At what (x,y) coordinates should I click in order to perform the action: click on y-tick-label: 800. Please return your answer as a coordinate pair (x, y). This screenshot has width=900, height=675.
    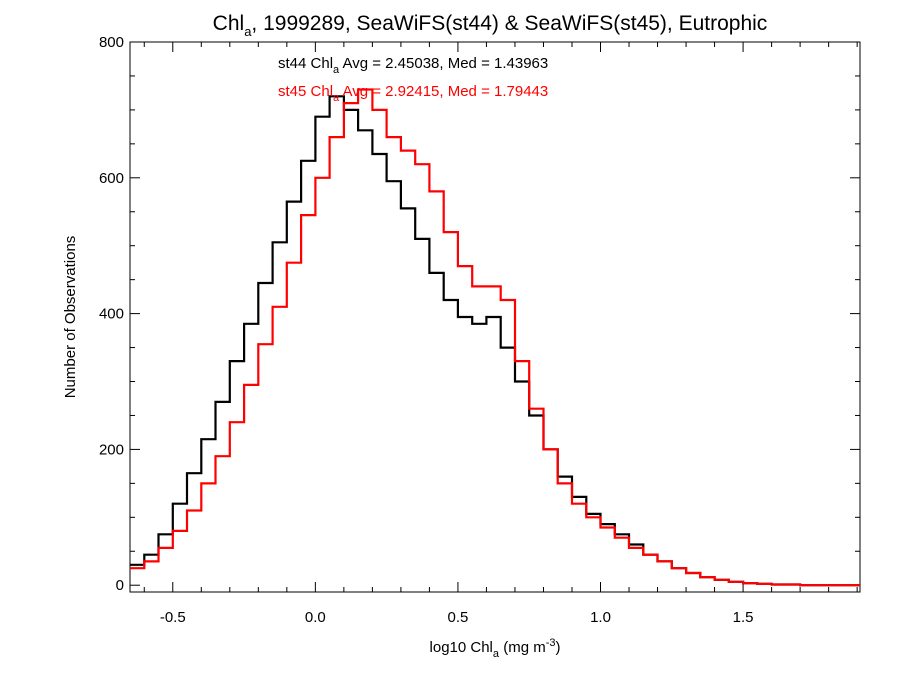
    Looking at the image, I should click on (111, 42).